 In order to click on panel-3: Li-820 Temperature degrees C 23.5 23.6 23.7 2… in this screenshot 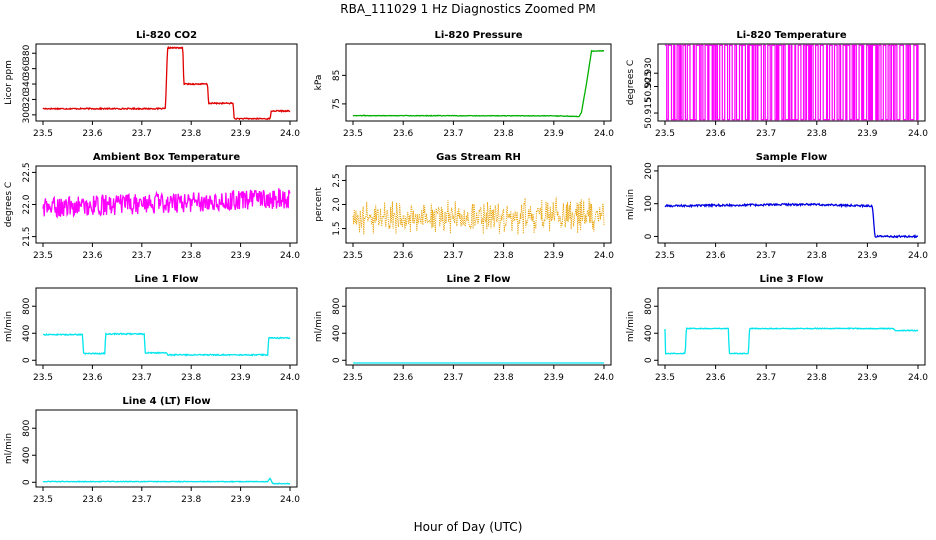, I will do `click(777, 84)`.